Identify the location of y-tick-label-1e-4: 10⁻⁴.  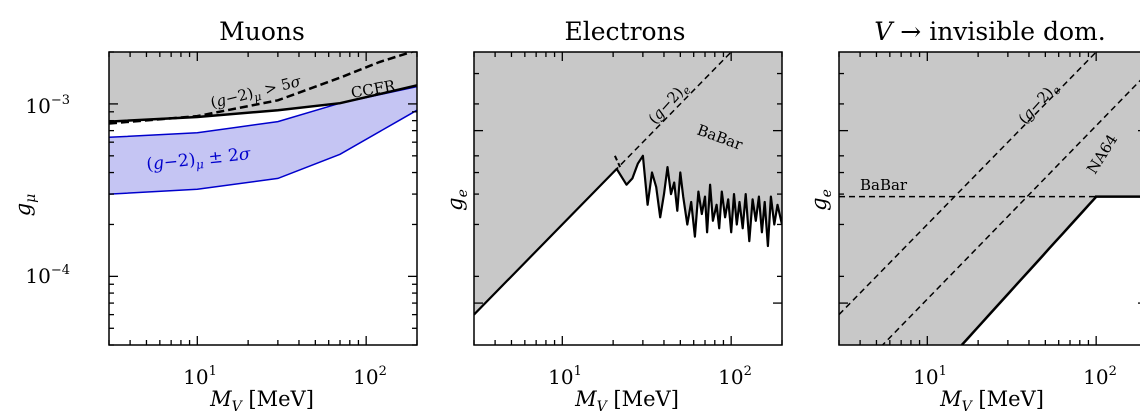
(47, 275).